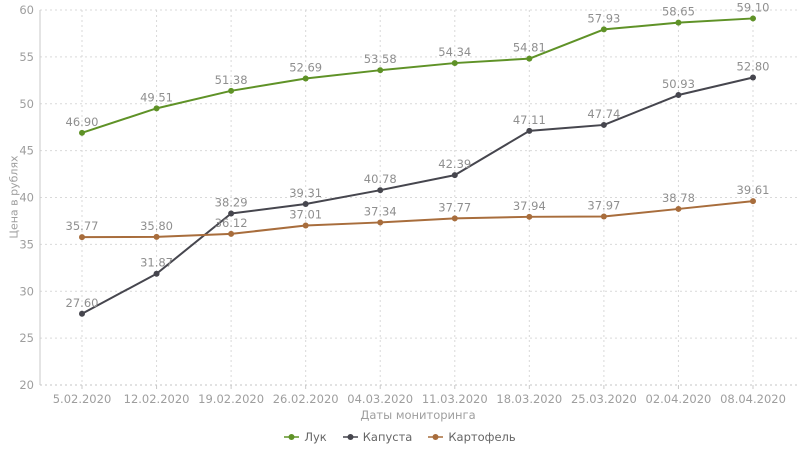 The height and width of the screenshot is (450, 800). I want to click on x-tick-label: 12.02.2020, so click(157, 399).